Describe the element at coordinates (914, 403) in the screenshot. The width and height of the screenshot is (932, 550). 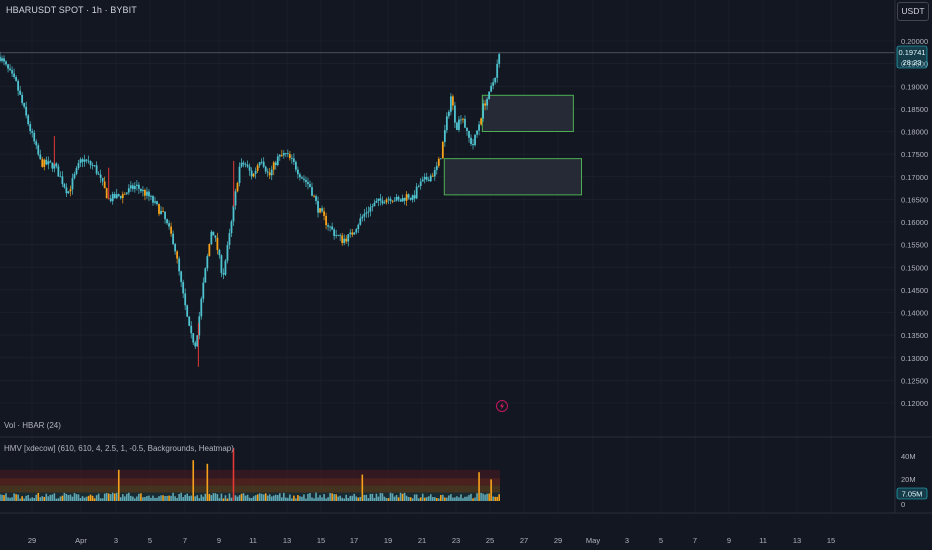
I see `price-tick: 0.12000` at that location.